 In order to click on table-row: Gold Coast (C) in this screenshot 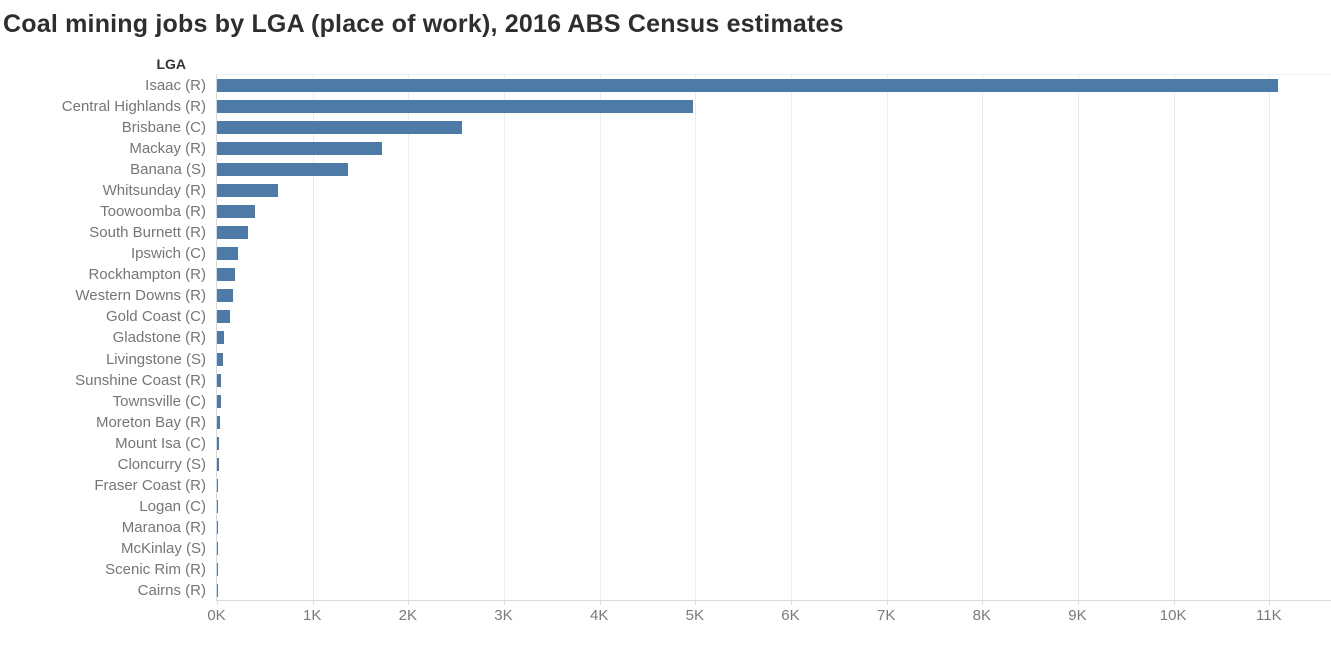, I will do `click(665, 316)`.